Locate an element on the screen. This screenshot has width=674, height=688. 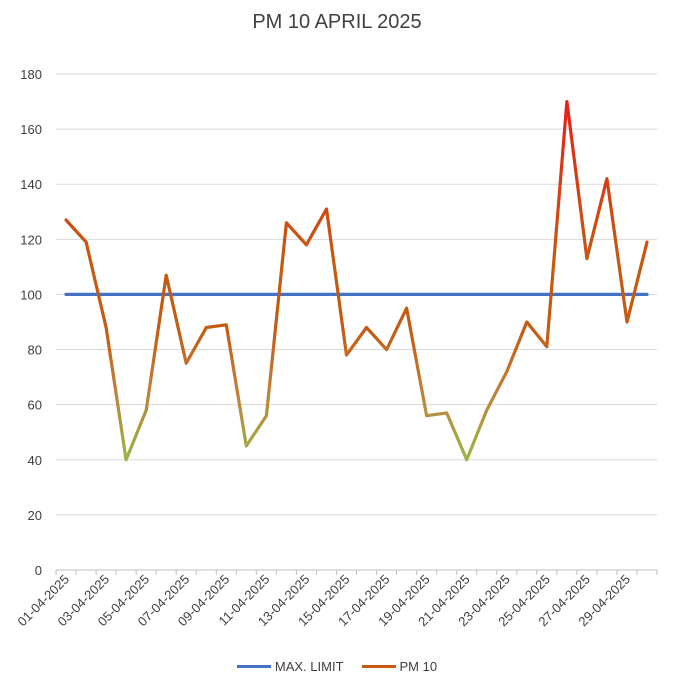
y-tick-label: 100 is located at coordinates (31, 294).